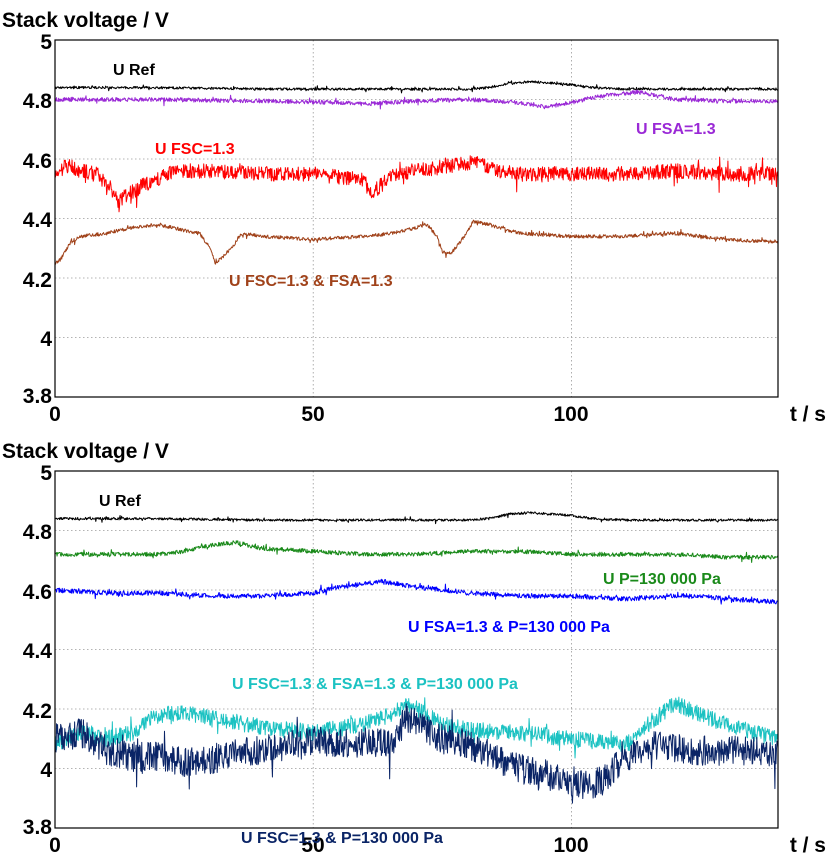 This screenshot has width=830, height=860. Describe the element at coordinates (55, 845) in the screenshot. I see `bottom-x-tick-label: 0` at that location.